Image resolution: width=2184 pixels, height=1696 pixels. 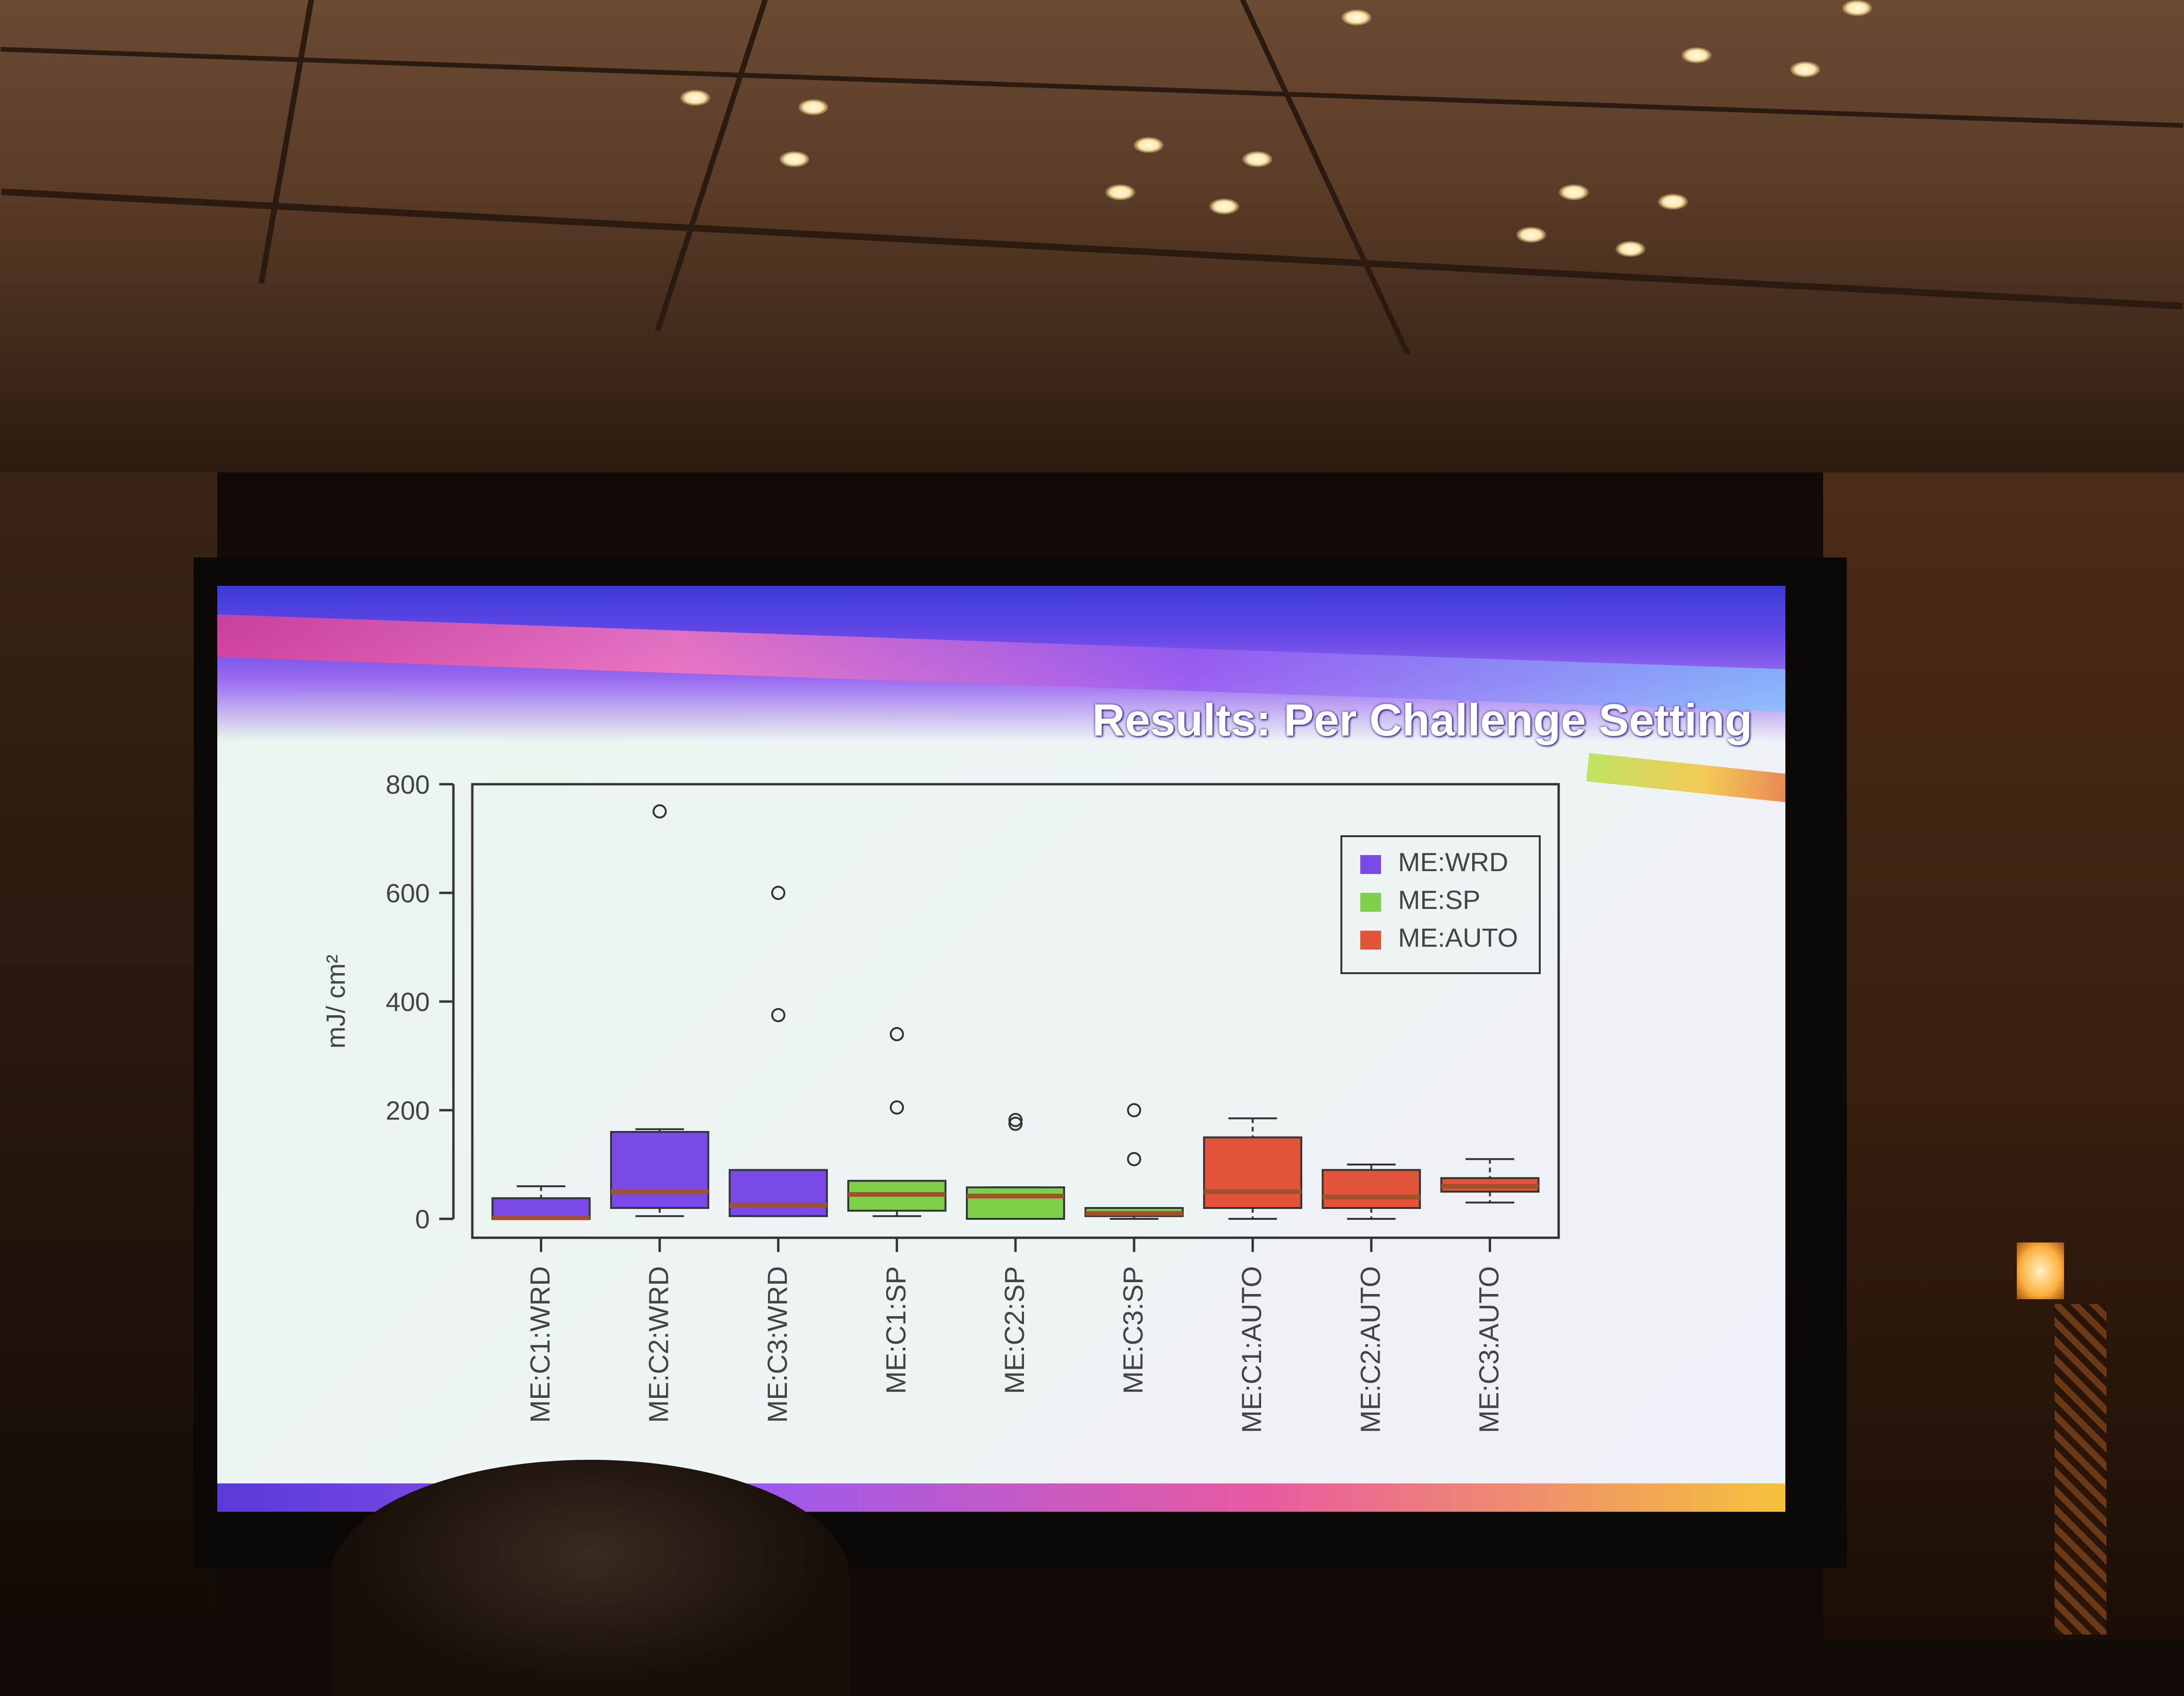 I want to click on box-me-c3-auto, so click(x=1490, y=1181).